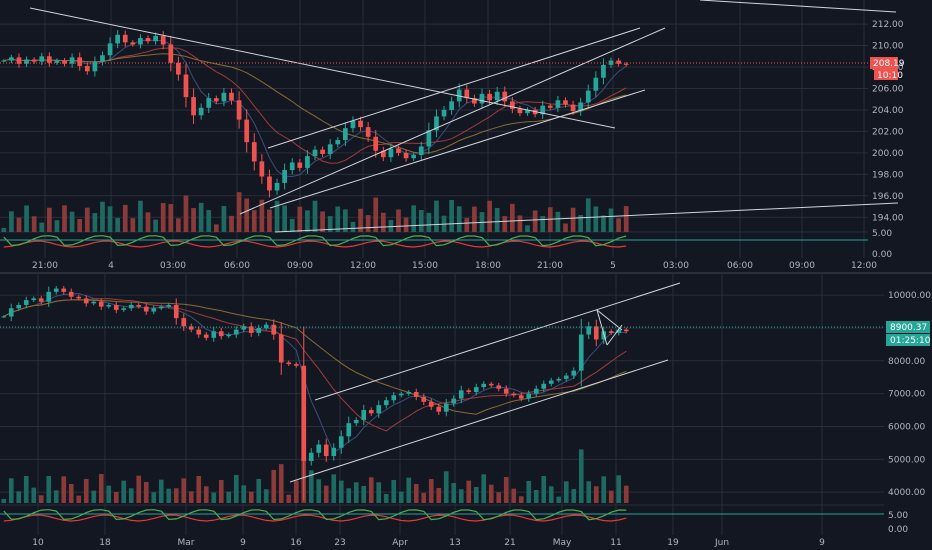 This screenshot has height=550, width=932. What do you see at coordinates (888, 89) in the screenshot?
I see `price-tick-label: 206.00` at bounding box center [888, 89].